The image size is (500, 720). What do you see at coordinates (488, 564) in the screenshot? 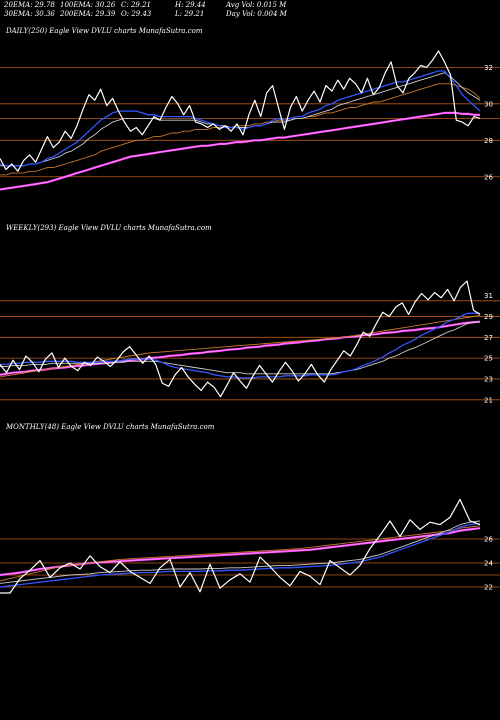
I see `monthly-tick-label: 24` at bounding box center [488, 564].